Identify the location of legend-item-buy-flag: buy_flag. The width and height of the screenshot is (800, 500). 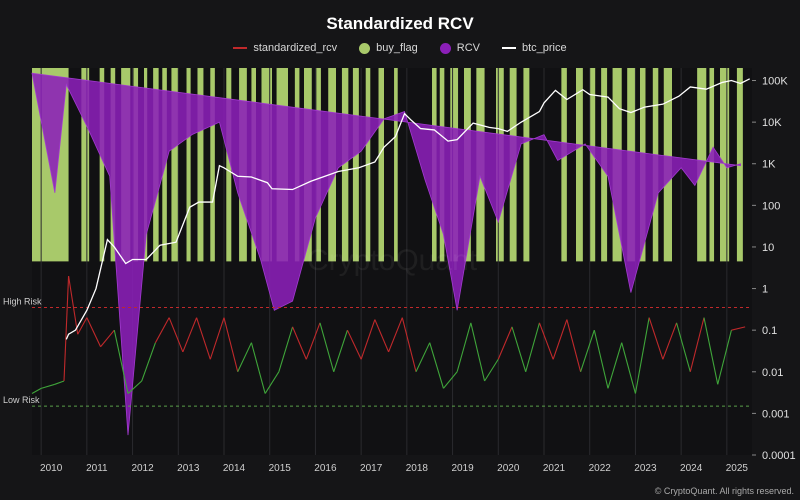
(388, 48).